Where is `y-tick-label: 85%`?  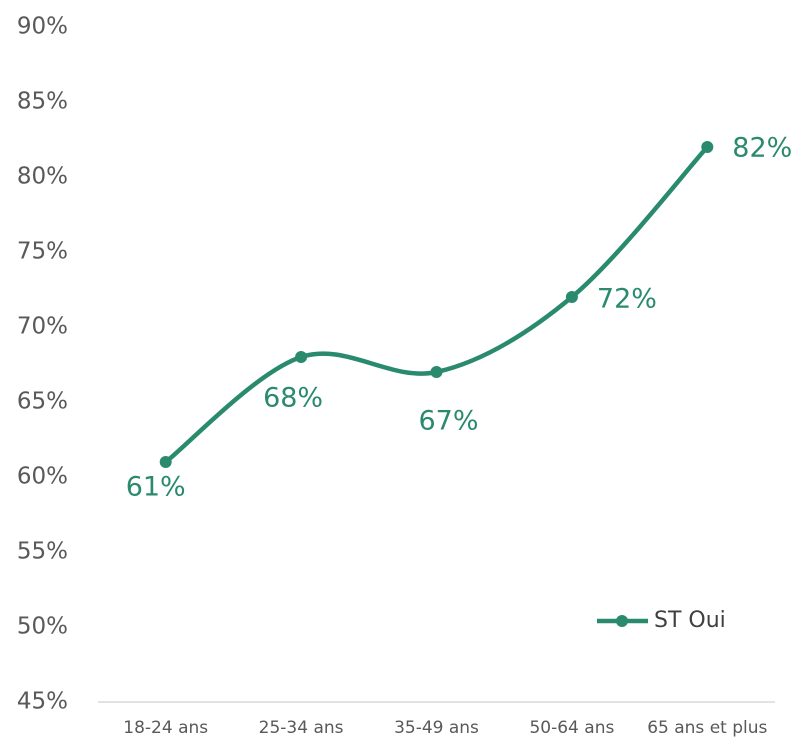
y-tick-label: 85% is located at coordinates (42, 102).